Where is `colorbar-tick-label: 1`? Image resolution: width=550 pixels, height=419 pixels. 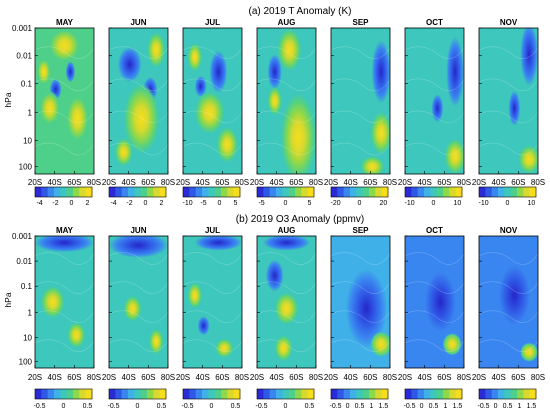
colorbar-tick-label: 1 is located at coordinates (520, 406).